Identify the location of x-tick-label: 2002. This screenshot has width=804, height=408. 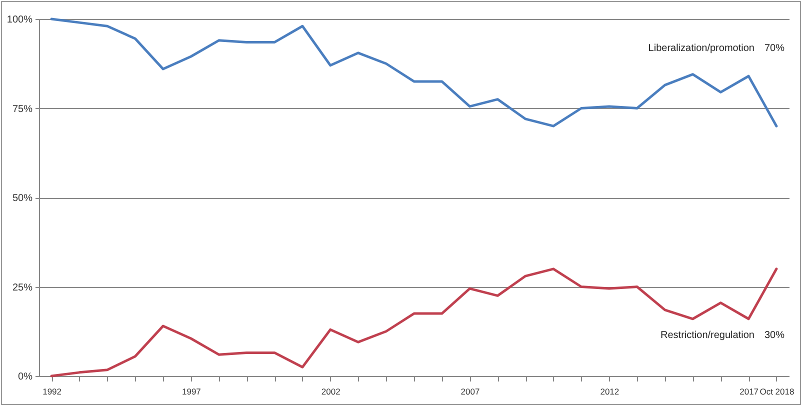
(331, 391).